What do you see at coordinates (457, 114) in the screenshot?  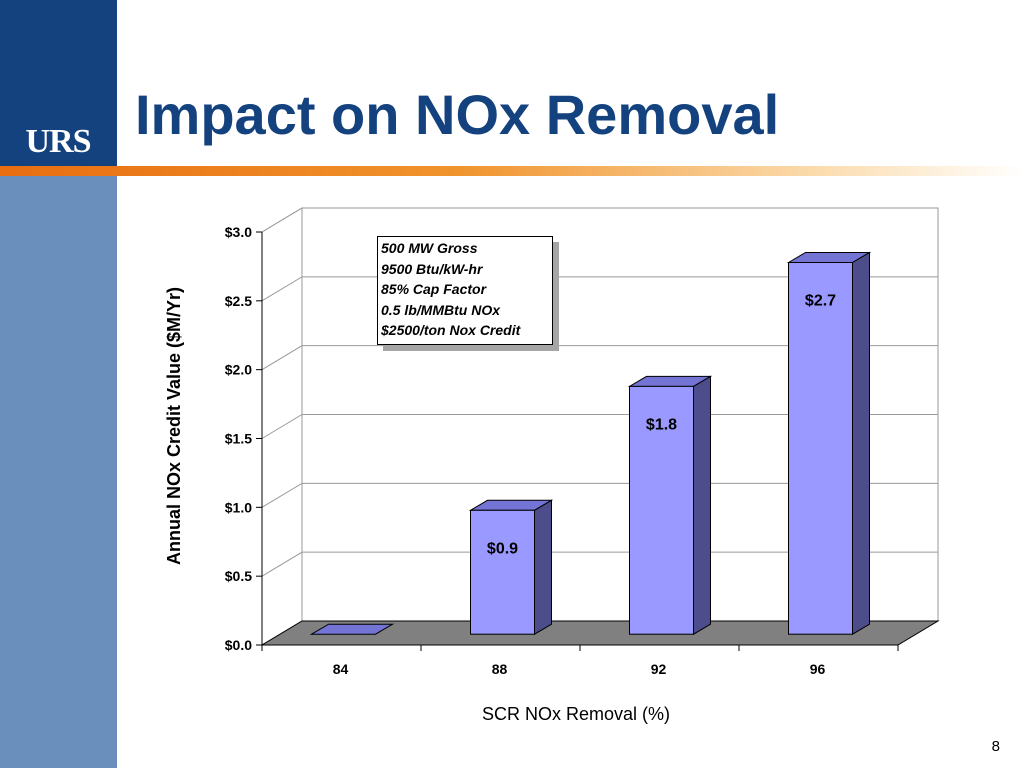 I see `slide-title: Impact on NOx Removal` at bounding box center [457, 114].